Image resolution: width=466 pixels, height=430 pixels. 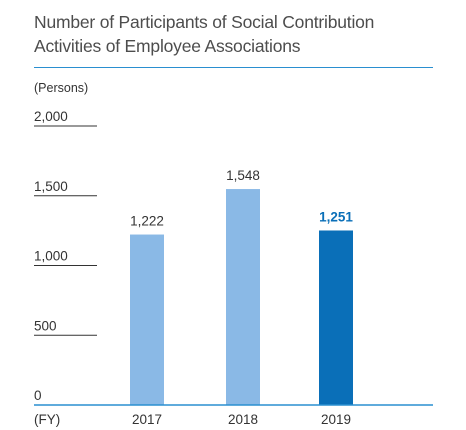 I want to click on bar-value-label: 1,251, so click(x=336, y=216).